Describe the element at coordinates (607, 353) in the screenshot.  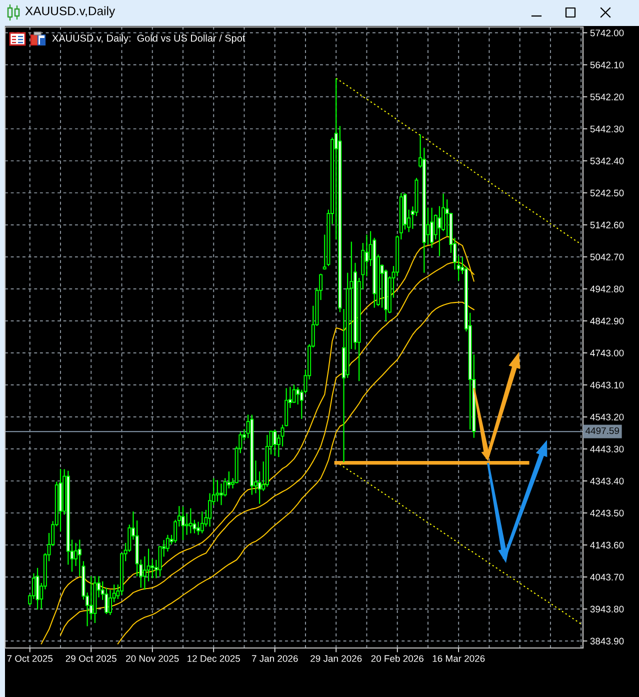
I see `y-tick-label: 4743.00` at that location.